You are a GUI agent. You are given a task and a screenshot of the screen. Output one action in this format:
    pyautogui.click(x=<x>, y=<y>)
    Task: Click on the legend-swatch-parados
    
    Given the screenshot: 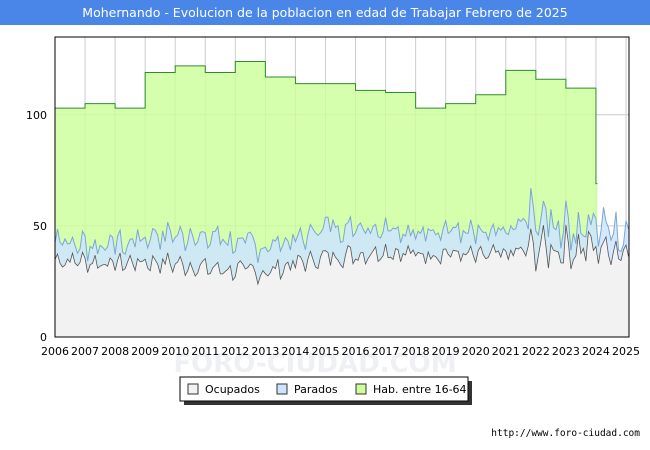 What is the action you would take?
    pyautogui.click(x=282, y=389)
    